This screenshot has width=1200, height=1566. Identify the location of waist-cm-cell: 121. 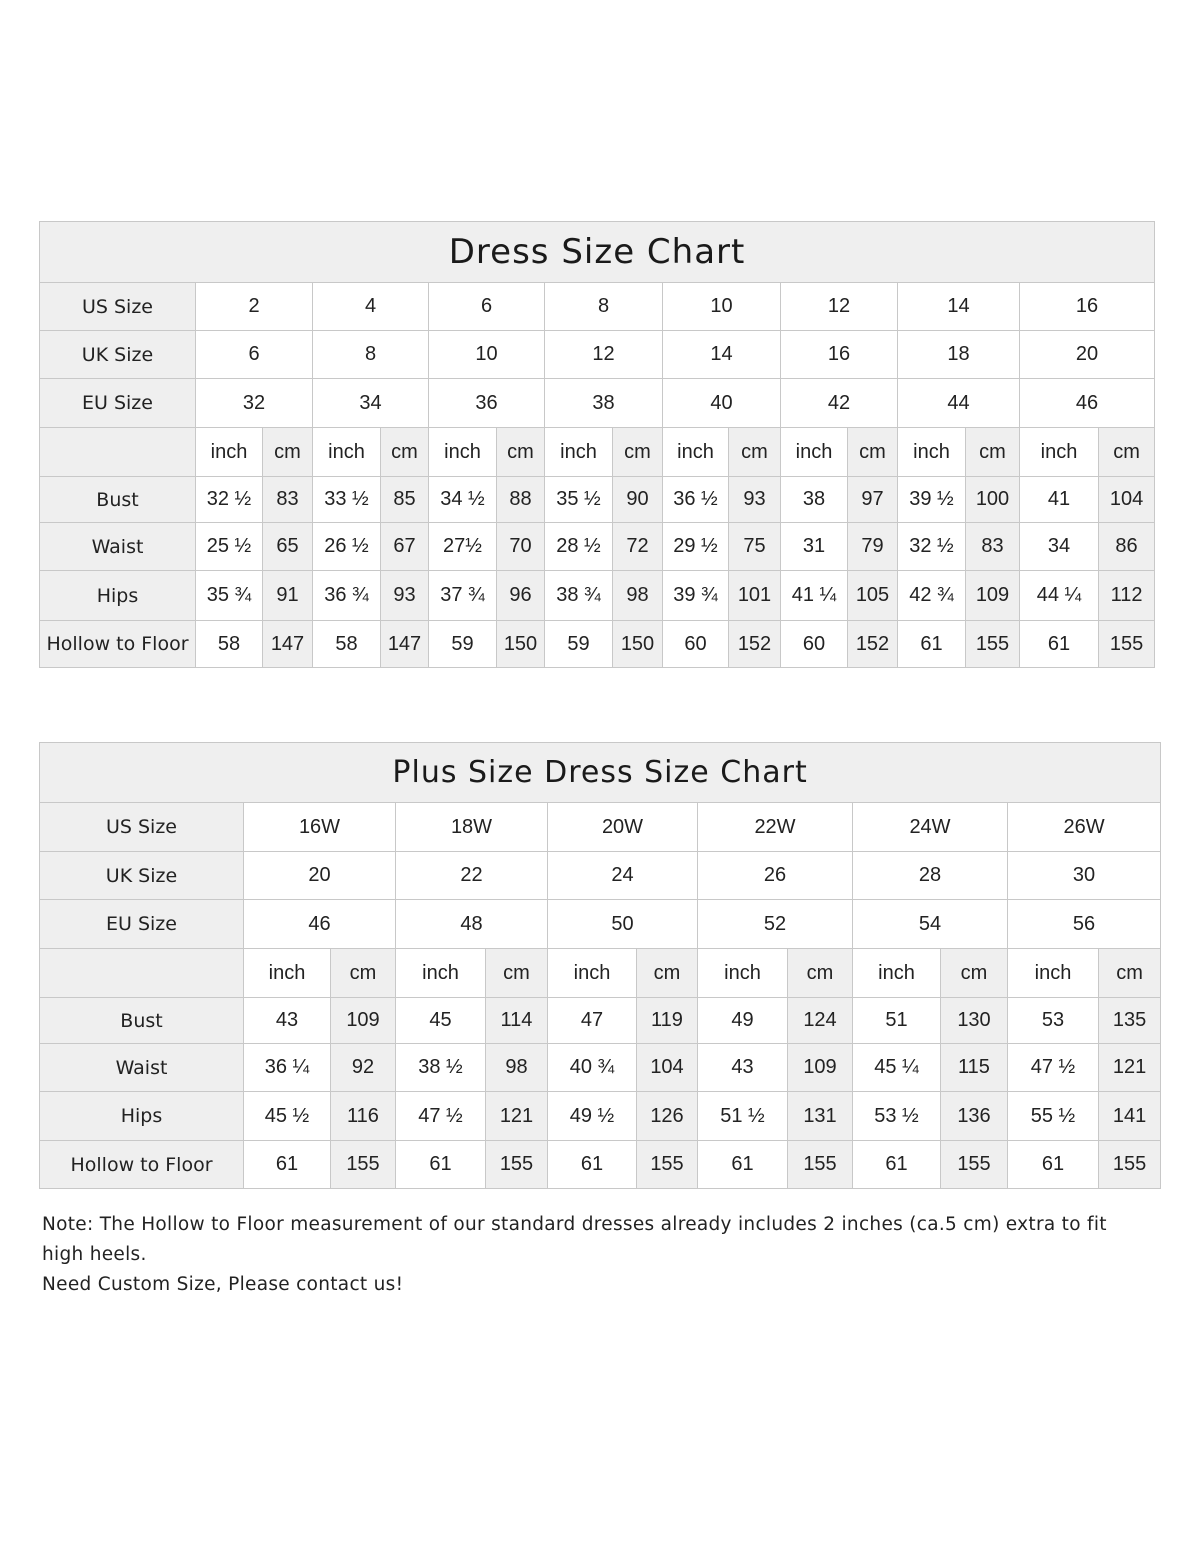
(1129, 1067).